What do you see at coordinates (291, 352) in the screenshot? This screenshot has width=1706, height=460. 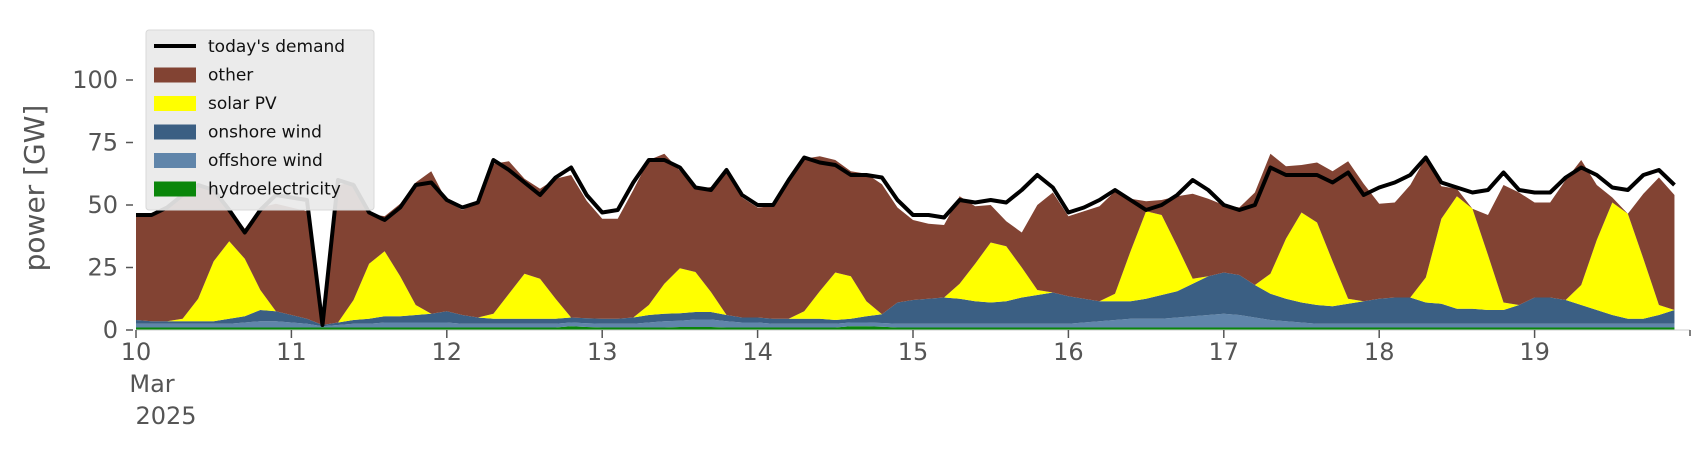 I see `x-tick-label: 11` at bounding box center [291, 352].